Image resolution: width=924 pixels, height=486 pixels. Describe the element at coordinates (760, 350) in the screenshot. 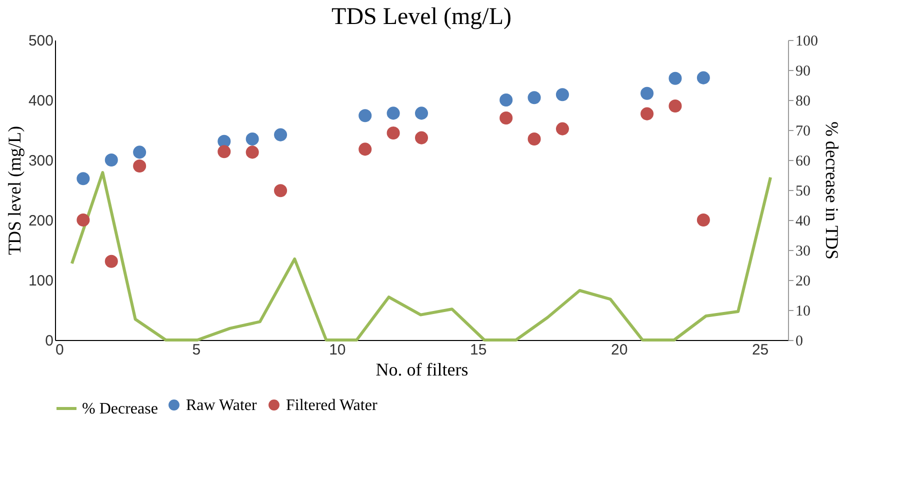

I see `x-tick-label: 25` at that location.